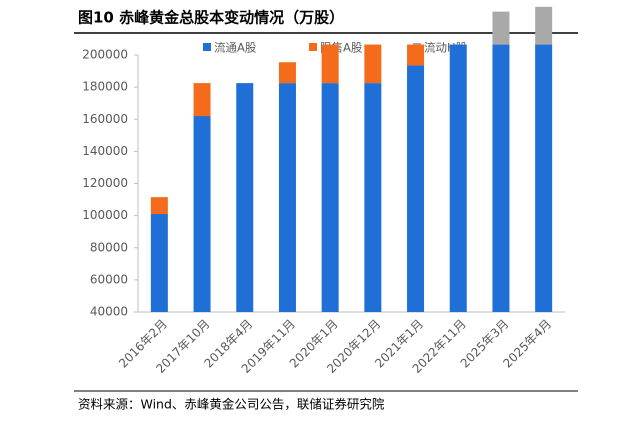  What do you see at coordinates (105, 183) in the screenshot?
I see `y-tick-label: 120000` at bounding box center [105, 183].